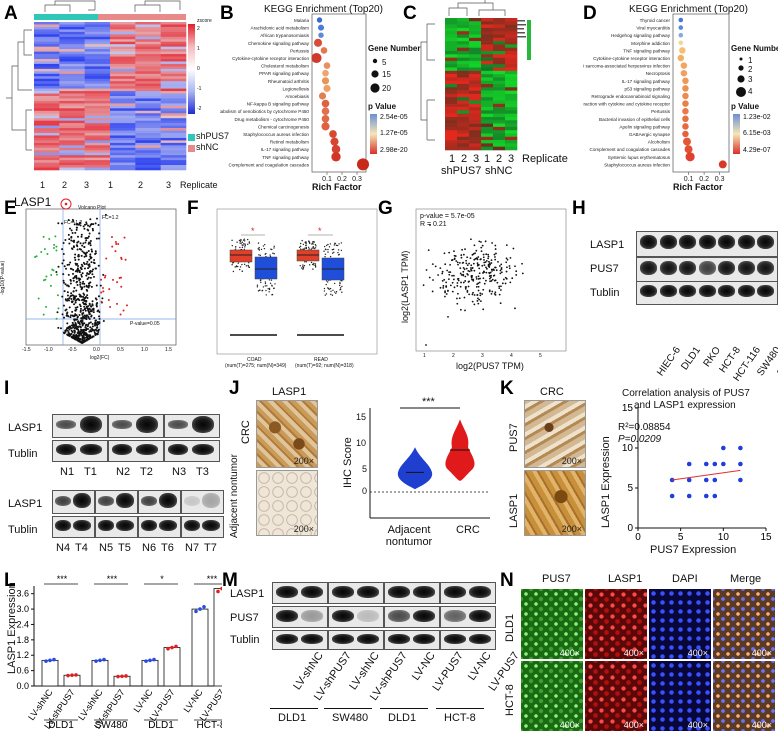 The image size is (778, 732). Describe the element at coordinates (209, 724) in the screenshot. I see `bar-l-group-label: HCT-8` at that location.